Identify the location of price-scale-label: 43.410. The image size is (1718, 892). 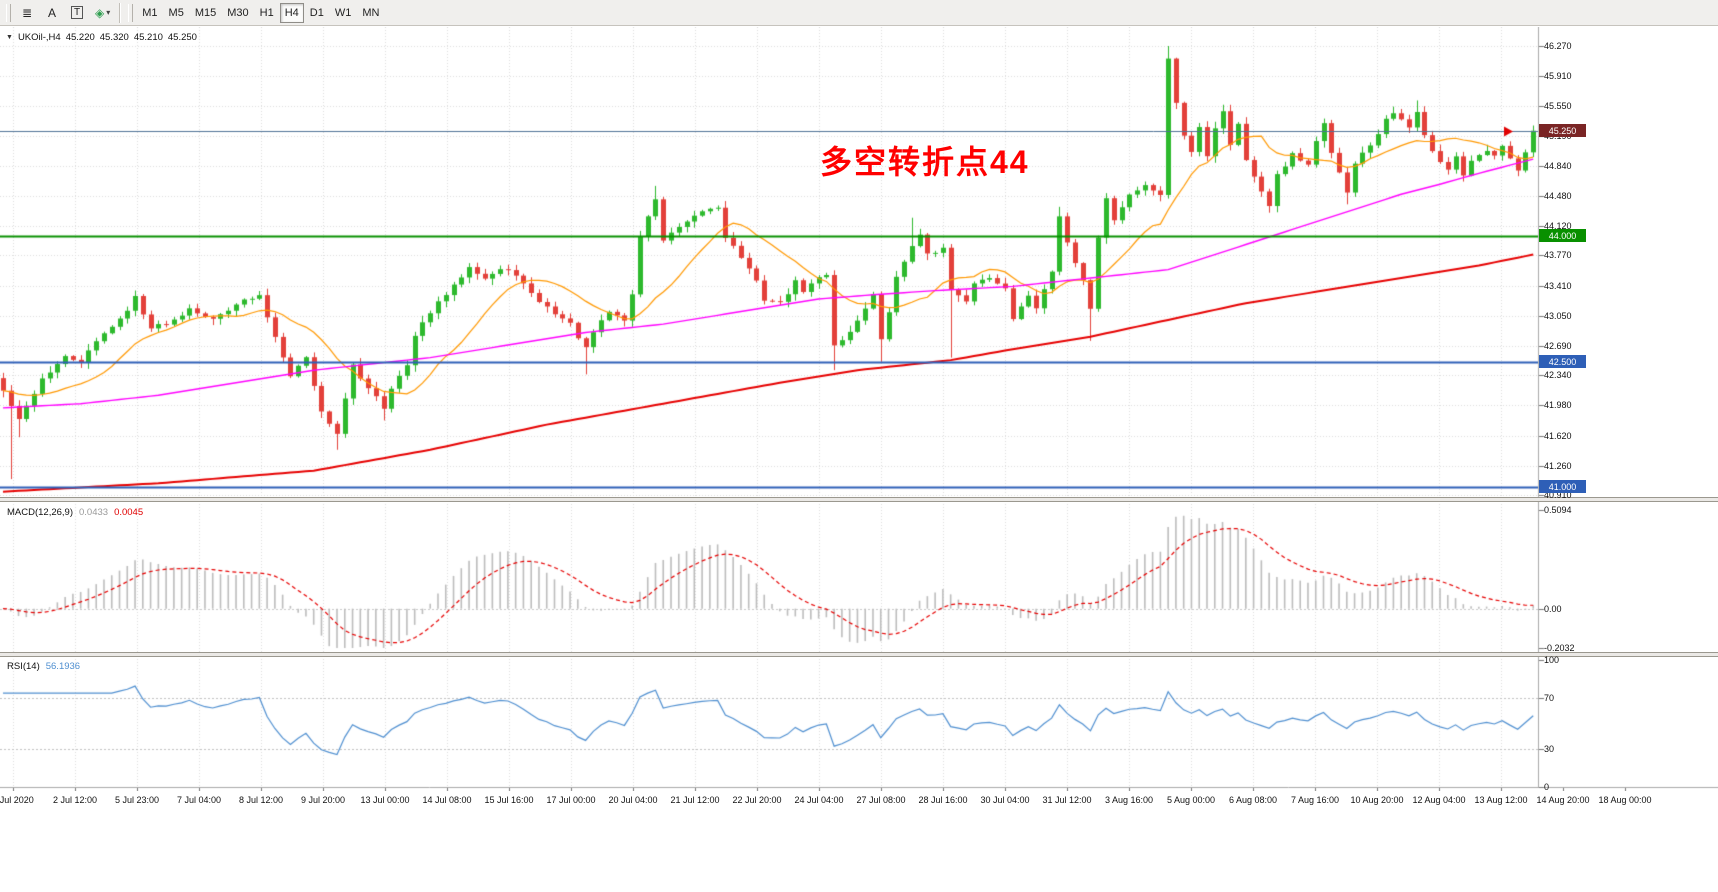
(1558, 286).